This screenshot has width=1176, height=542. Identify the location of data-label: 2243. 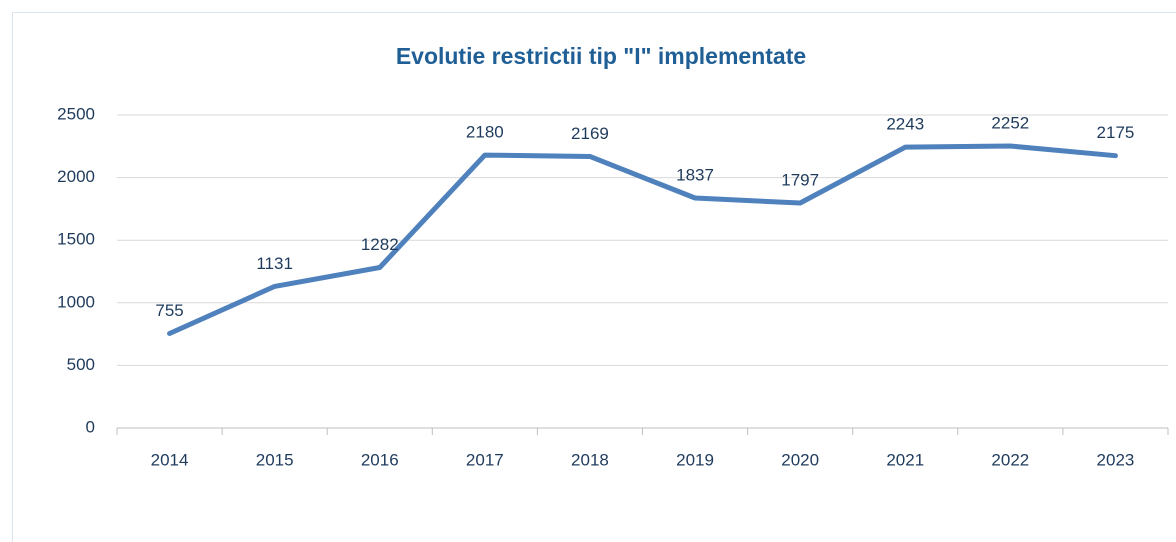
(905, 124).